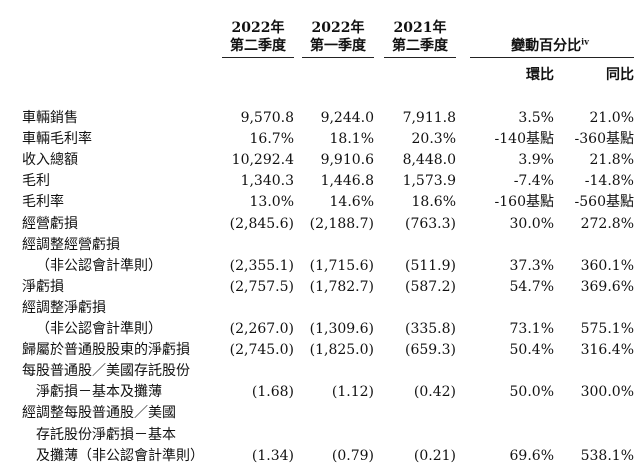  What do you see at coordinates (531, 329) in the screenshot?
I see `value-qoq: 73.1%` at bounding box center [531, 329].